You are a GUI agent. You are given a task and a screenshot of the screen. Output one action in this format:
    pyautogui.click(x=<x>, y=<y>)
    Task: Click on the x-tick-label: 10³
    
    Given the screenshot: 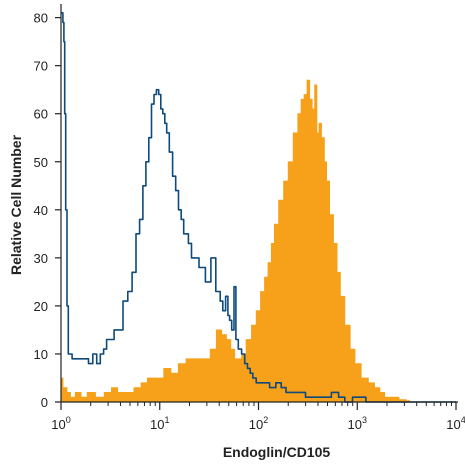 What is the action you would take?
    pyautogui.click(x=357, y=423)
    